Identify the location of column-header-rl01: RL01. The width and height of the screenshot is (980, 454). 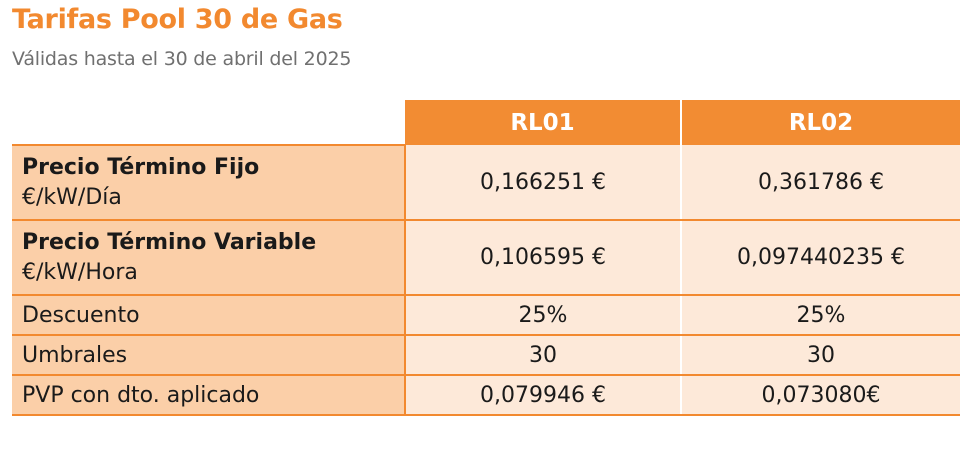
(543, 122).